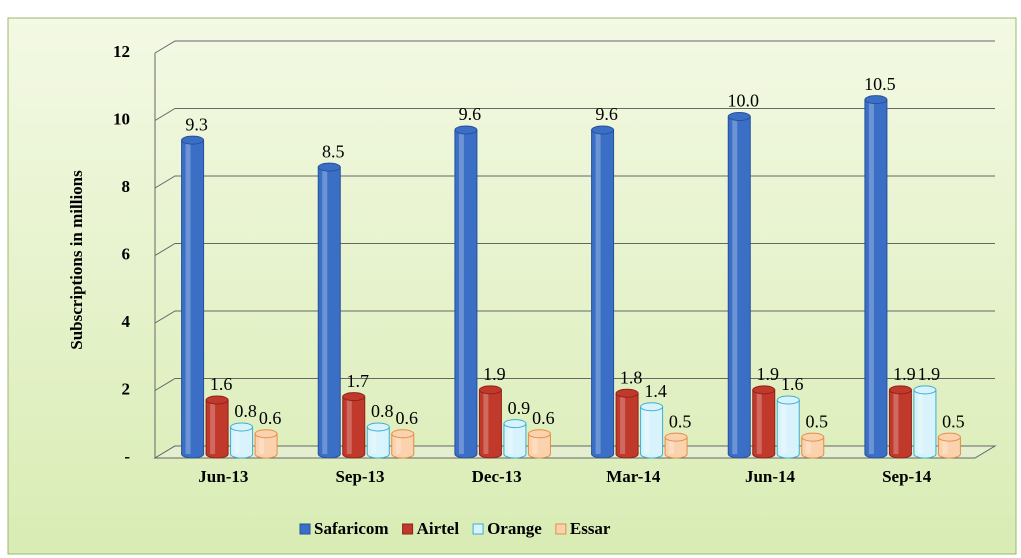 This screenshot has height=558, width=1021. What do you see at coordinates (358, 381) in the screenshot?
I see `value-label: 1.7` at bounding box center [358, 381].